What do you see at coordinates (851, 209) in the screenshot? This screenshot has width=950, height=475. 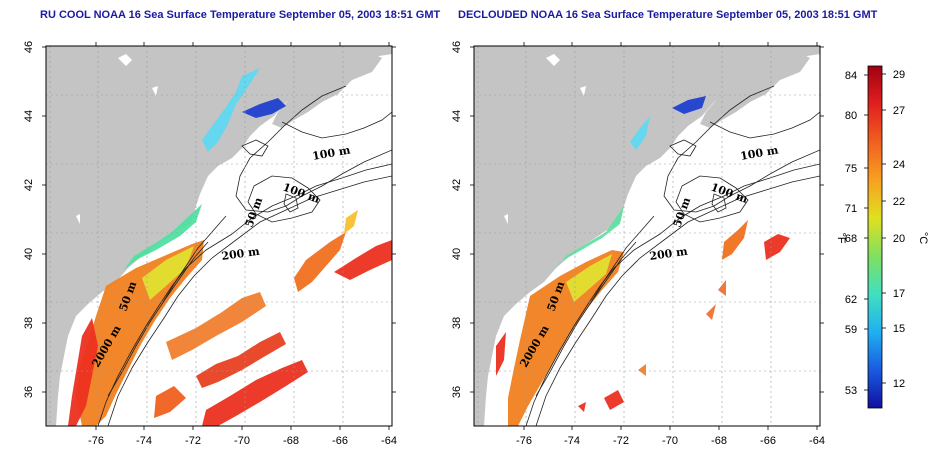 I see `fahrenheit-tick-label: 71` at bounding box center [851, 209].